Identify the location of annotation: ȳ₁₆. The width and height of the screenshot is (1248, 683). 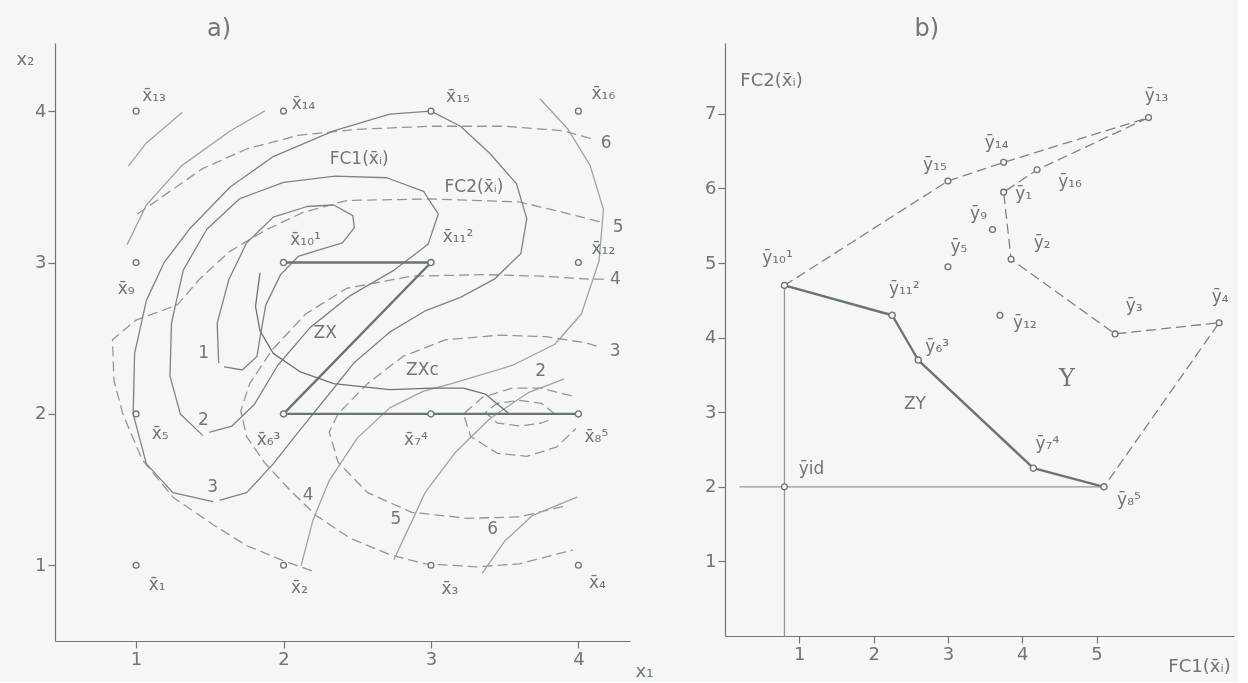
(1070, 180).